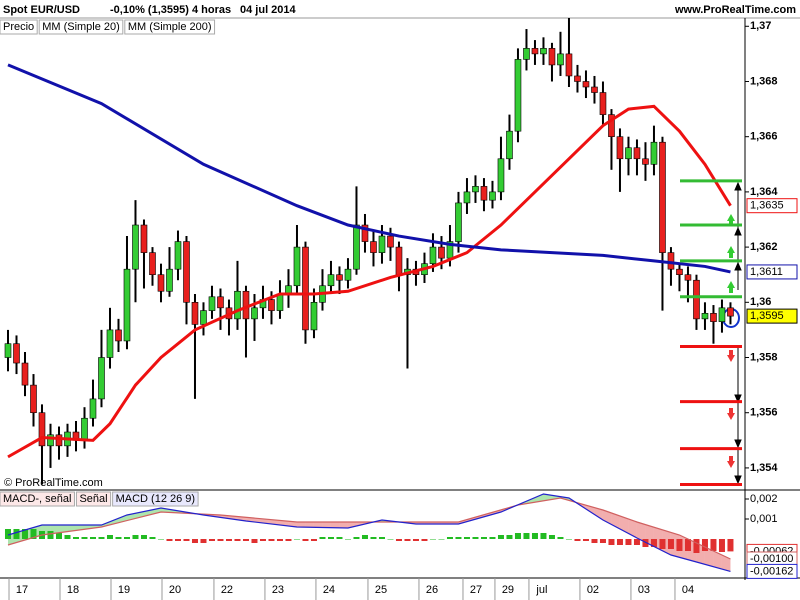 Image resolution: width=800 pixels, height=600 pixels. I want to click on change: -0,10% (1,3595), so click(149, 10).